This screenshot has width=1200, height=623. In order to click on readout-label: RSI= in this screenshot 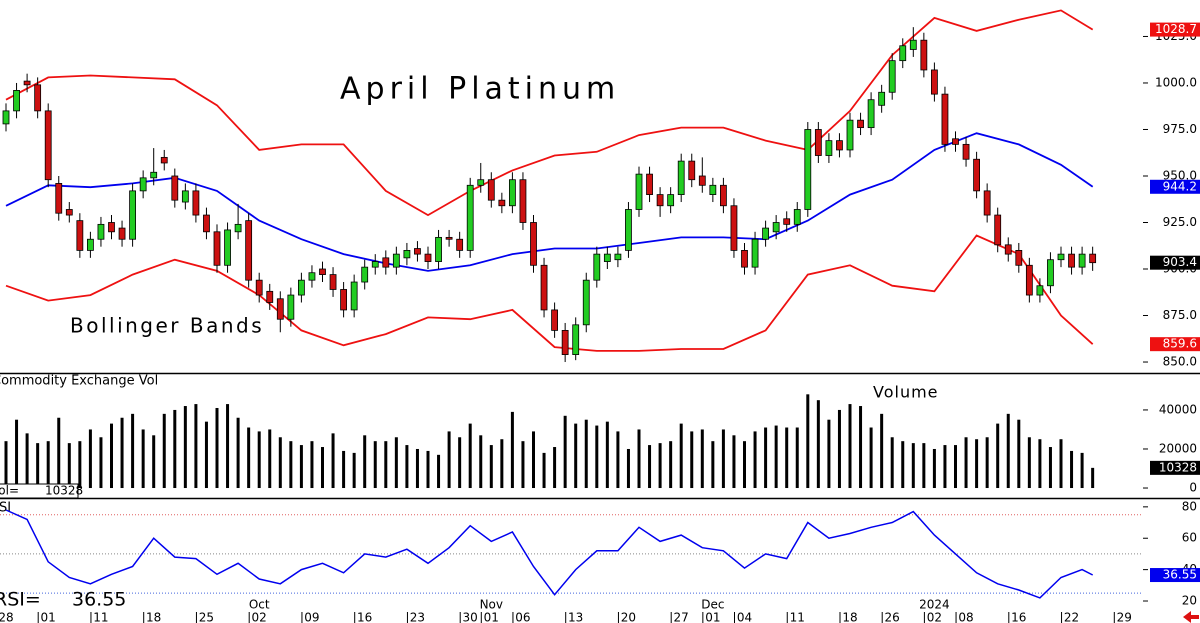, I will do `click(20, 600)`.